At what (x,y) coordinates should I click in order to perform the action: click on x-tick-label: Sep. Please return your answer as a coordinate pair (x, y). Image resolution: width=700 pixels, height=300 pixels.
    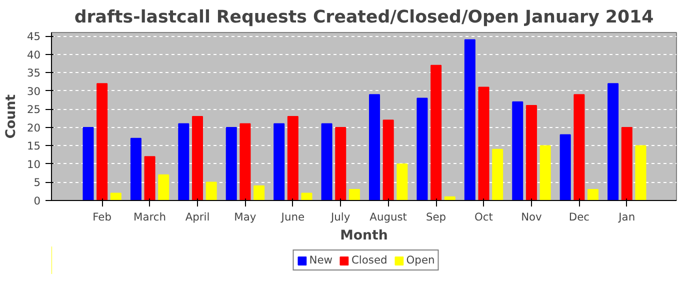
    Looking at the image, I should click on (436, 217).